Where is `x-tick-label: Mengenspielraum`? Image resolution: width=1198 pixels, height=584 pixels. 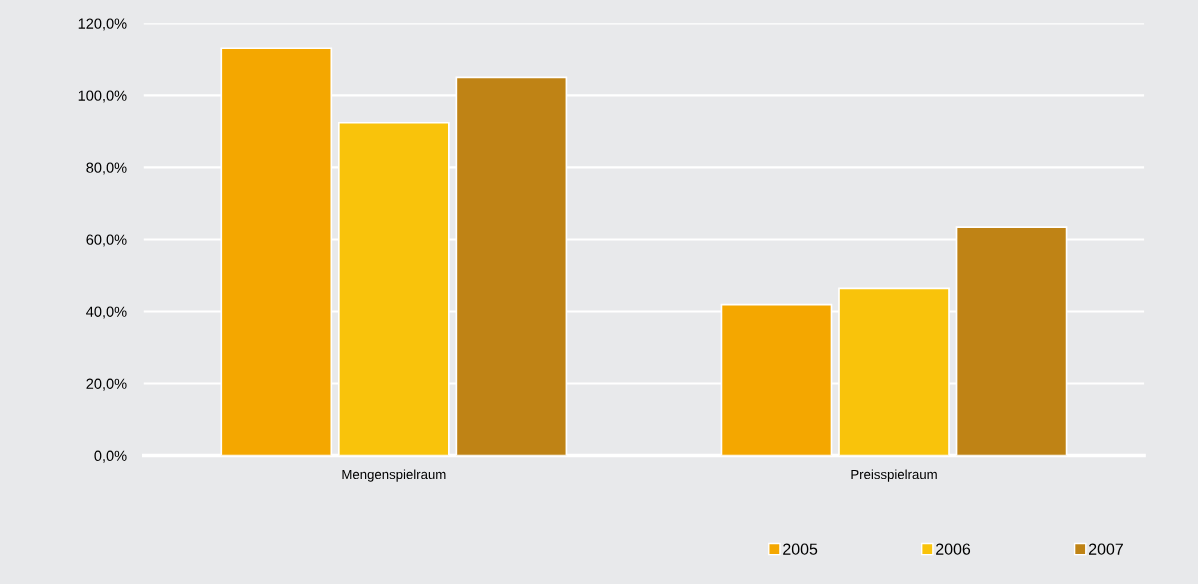 x-tick-label: Mengenspielraum is located at coordinates (394, 475).